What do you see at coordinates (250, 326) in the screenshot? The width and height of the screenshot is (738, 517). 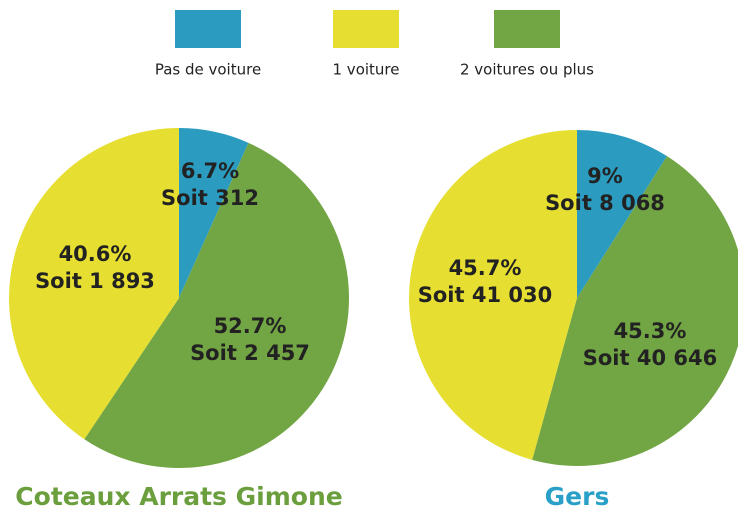 I see `slice-percent: 52.7%` at bounding box center [250, 326].